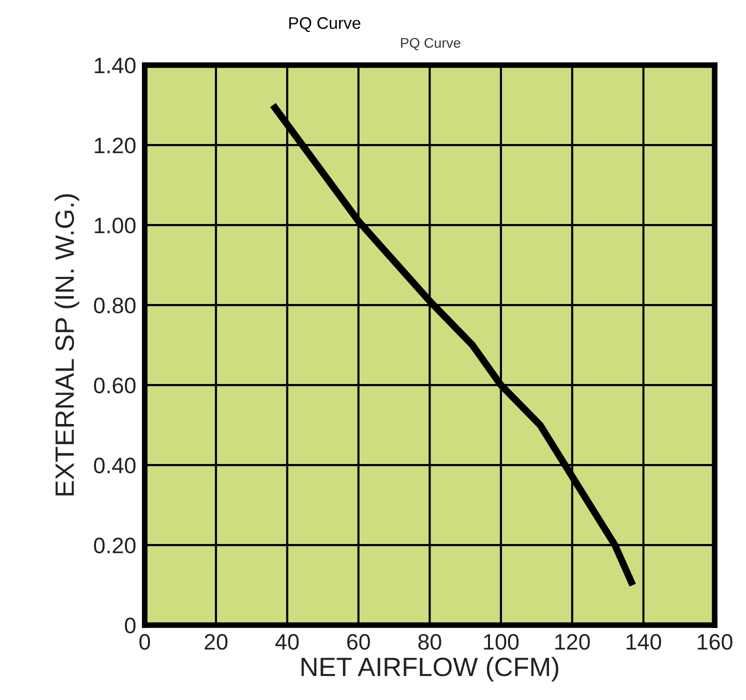  Describe the element at coordinates (115, 306) in the screenshot. I see `y-tick-label: 0.80` at that location.